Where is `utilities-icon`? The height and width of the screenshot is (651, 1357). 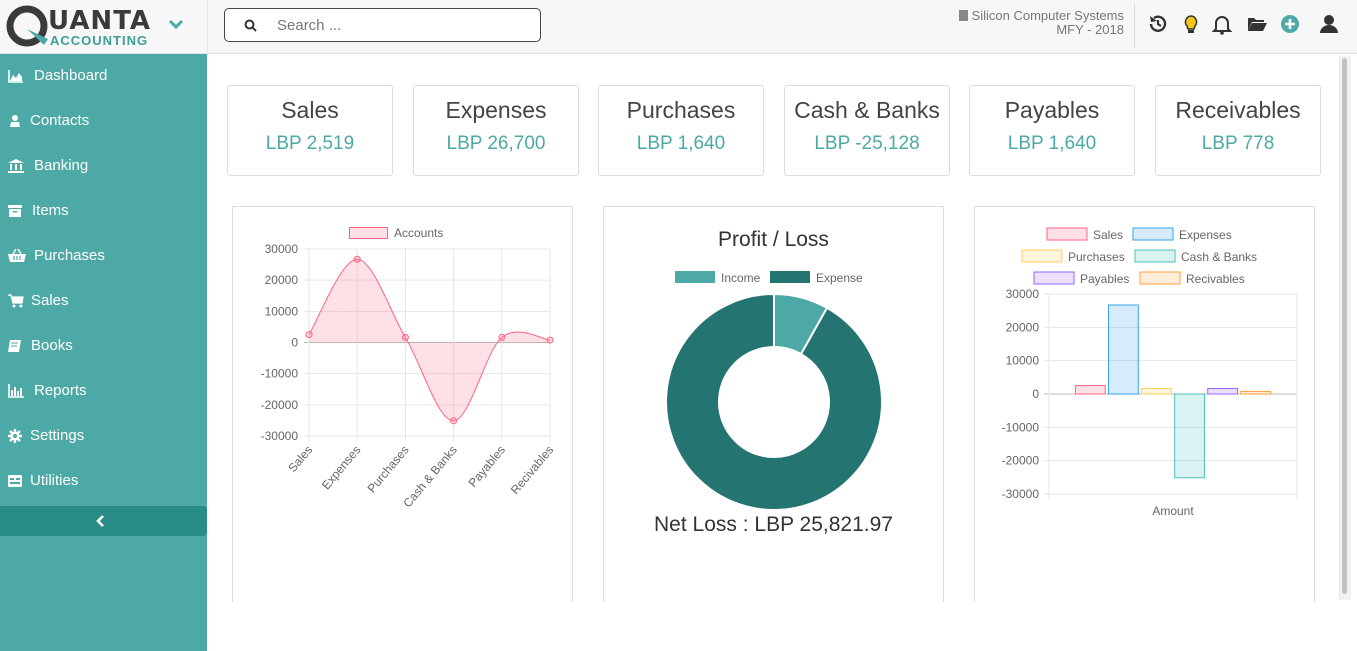 utilities-icon is located at coordinates (15, 481).